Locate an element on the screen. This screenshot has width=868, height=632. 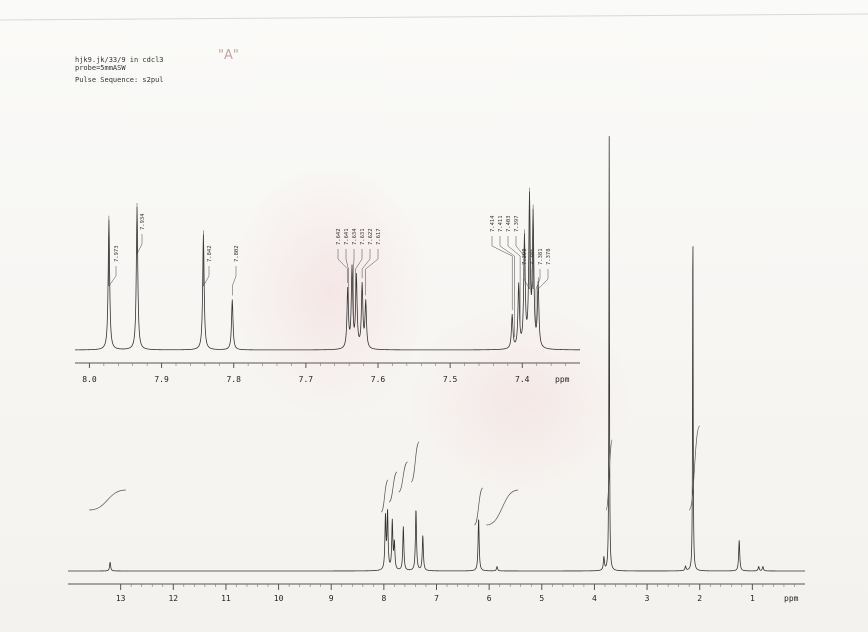
full-xlabel: ppm is located at coordinates (791, 598).